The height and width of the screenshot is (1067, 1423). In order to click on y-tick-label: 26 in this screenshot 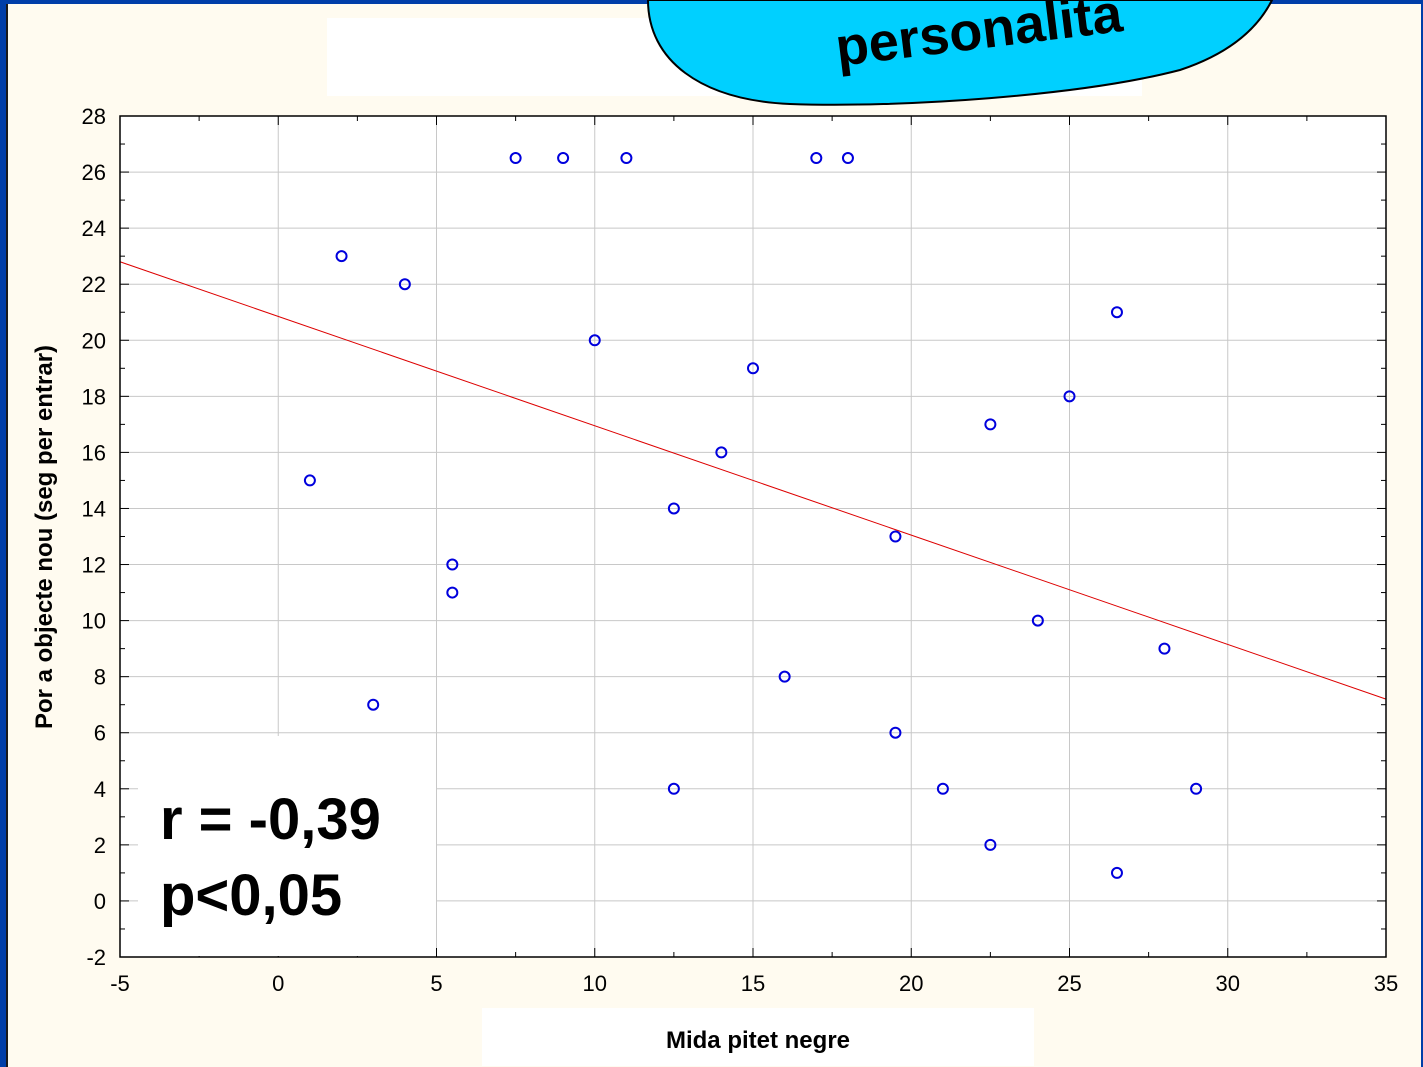, I will do `click(94, 172)`.